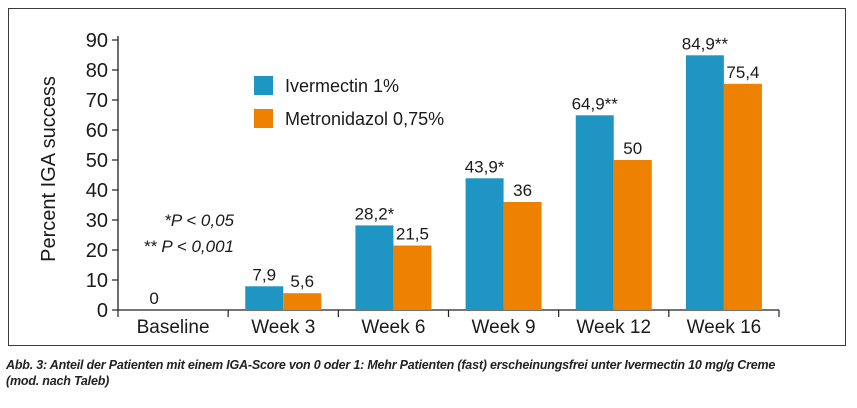 The height and width of the screenshot is (408, 857). Describe the element at coordinates (153, 298) in the screenshot. I see `data-label: 0` at that location.